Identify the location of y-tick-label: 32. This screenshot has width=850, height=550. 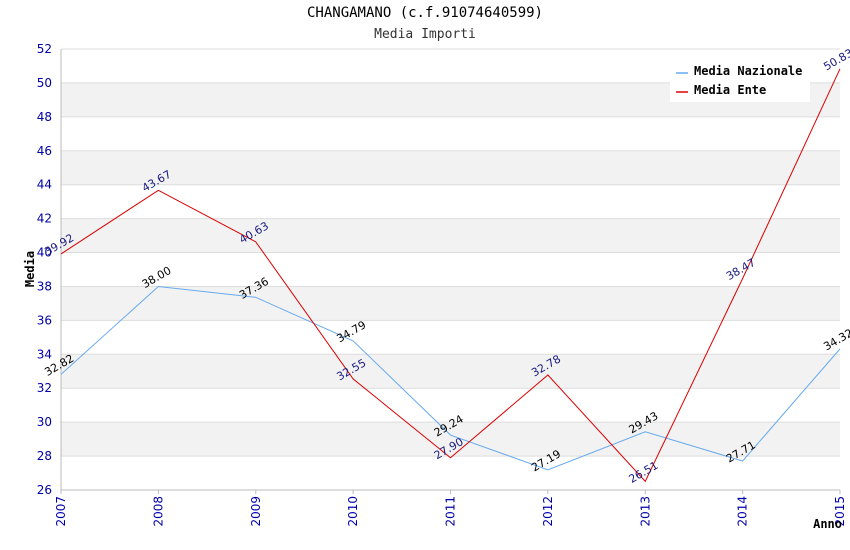
(44, 388).